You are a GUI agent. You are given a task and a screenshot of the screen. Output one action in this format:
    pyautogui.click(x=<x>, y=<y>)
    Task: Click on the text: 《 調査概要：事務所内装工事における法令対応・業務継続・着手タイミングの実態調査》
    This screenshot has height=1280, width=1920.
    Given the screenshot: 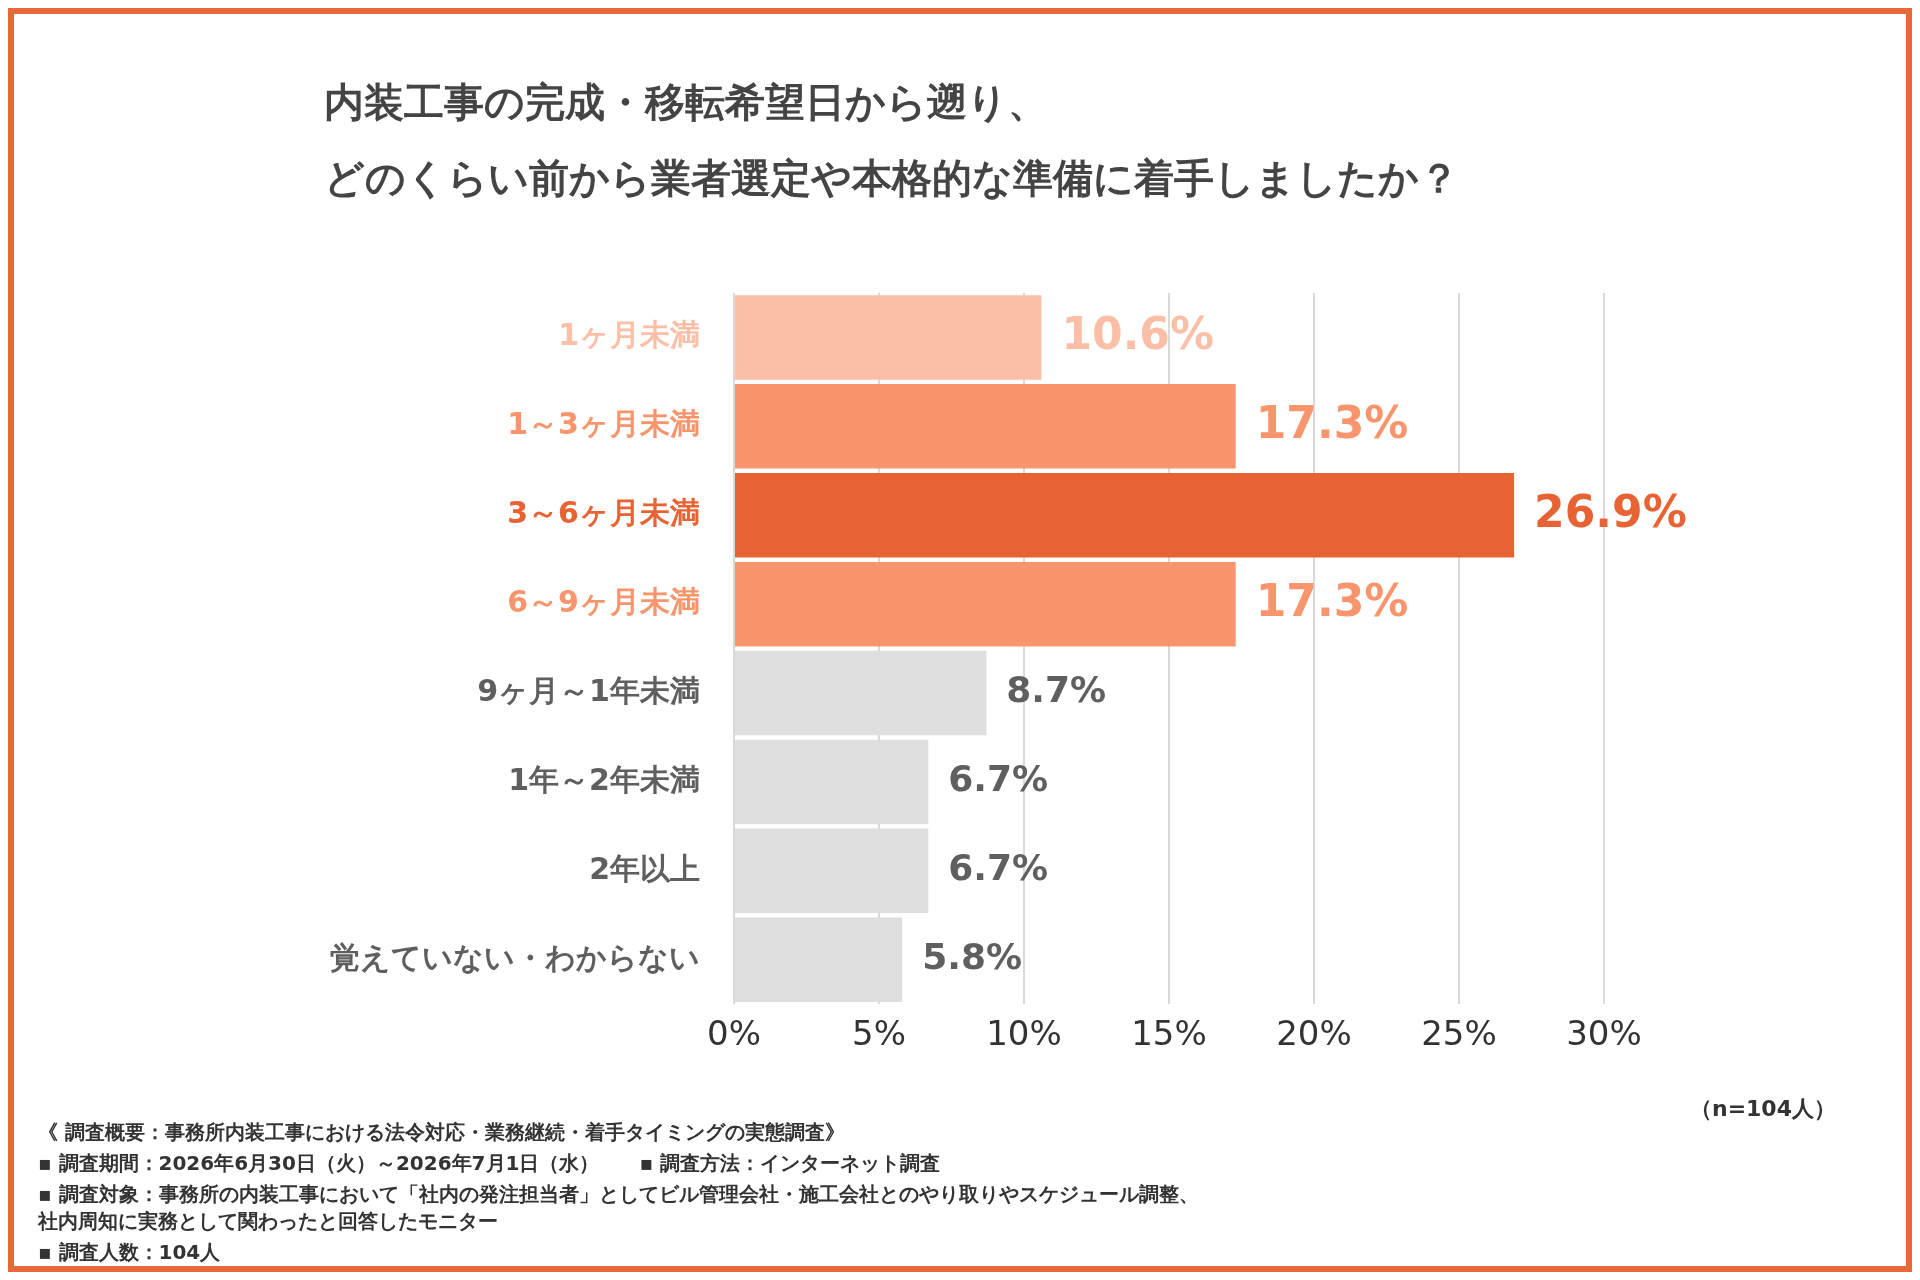 What is the action you would take?
    pyautogui.click(x=442, y=1132)
    